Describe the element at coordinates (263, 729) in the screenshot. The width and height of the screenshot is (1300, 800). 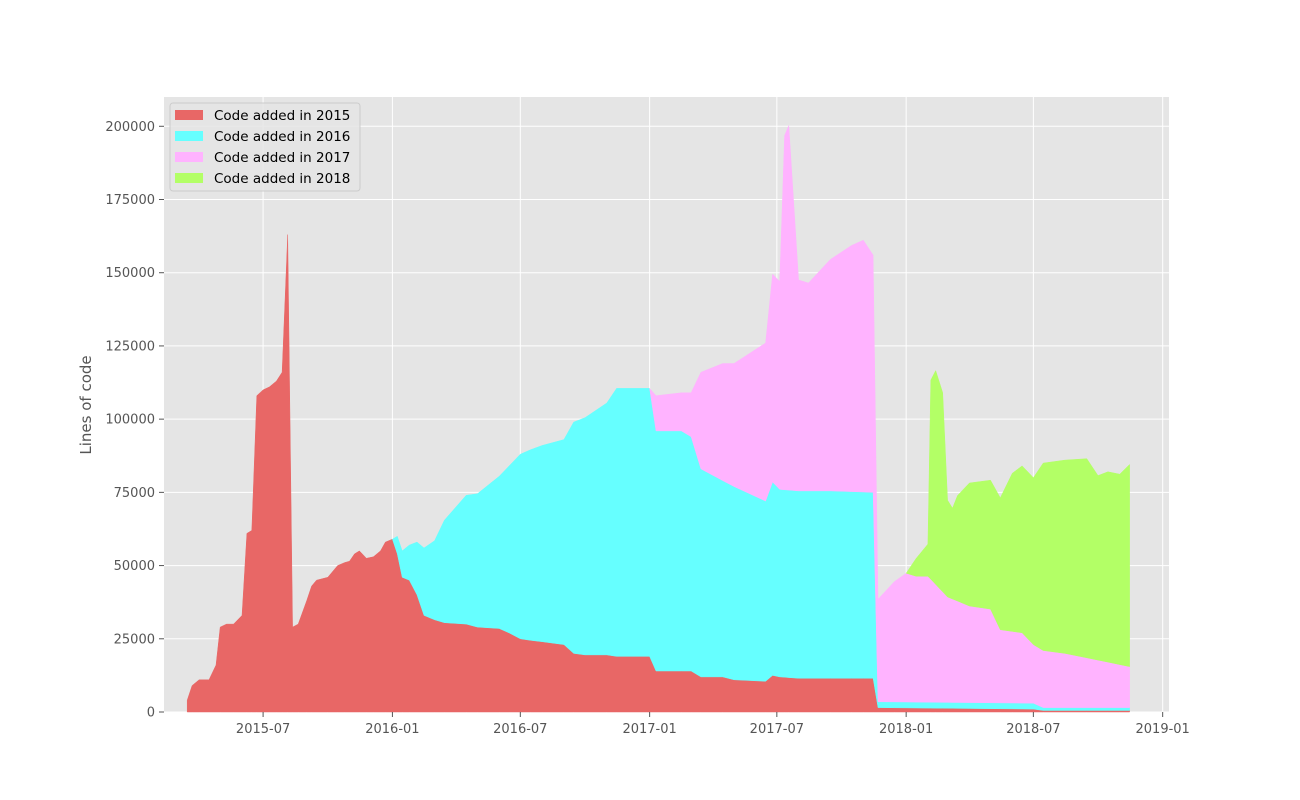
I see `x-tick-label: 2015-07` at that location.